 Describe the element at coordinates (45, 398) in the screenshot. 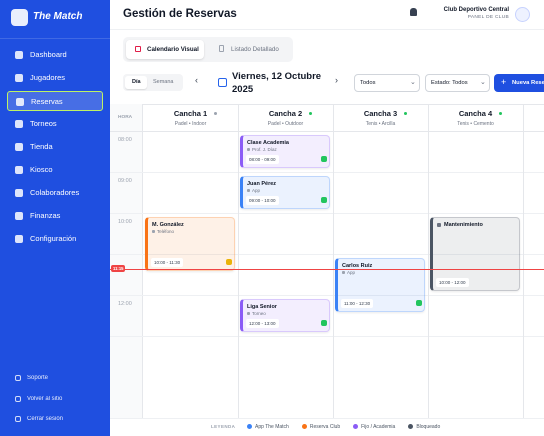

I see `footer-label: Volver al sitio` at that location.